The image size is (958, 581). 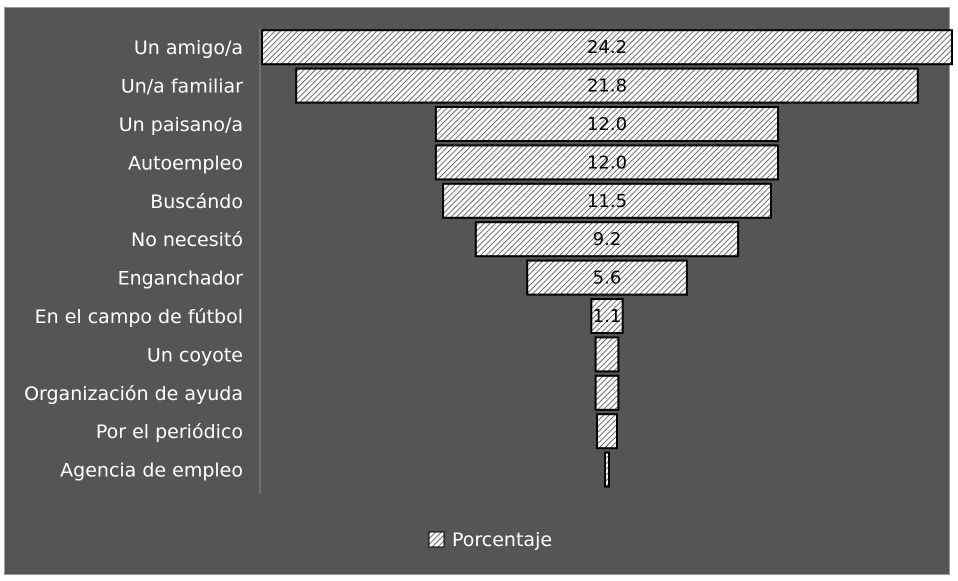 I want to click on data-label: 5.6, so click(x=607, y=278).